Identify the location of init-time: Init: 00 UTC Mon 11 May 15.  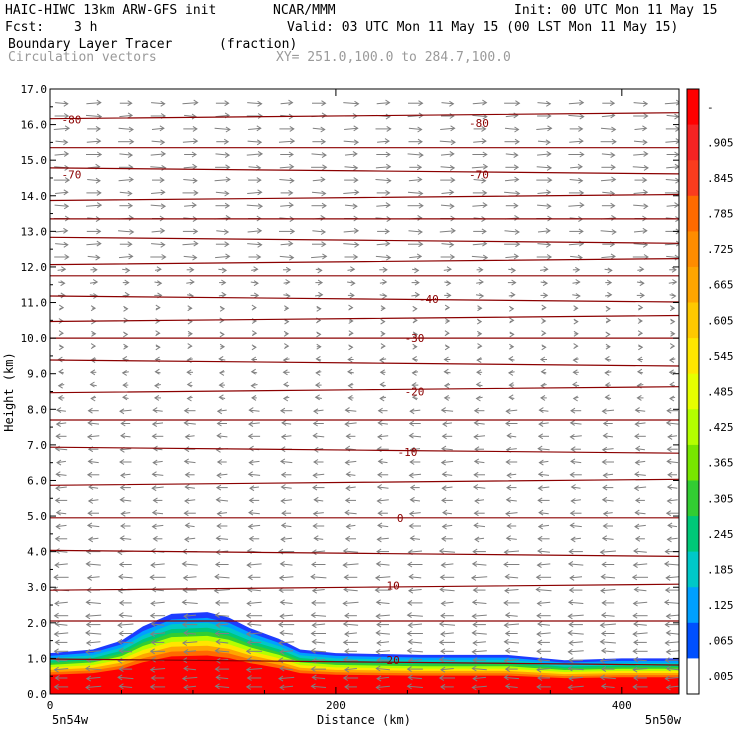
(616, 10).